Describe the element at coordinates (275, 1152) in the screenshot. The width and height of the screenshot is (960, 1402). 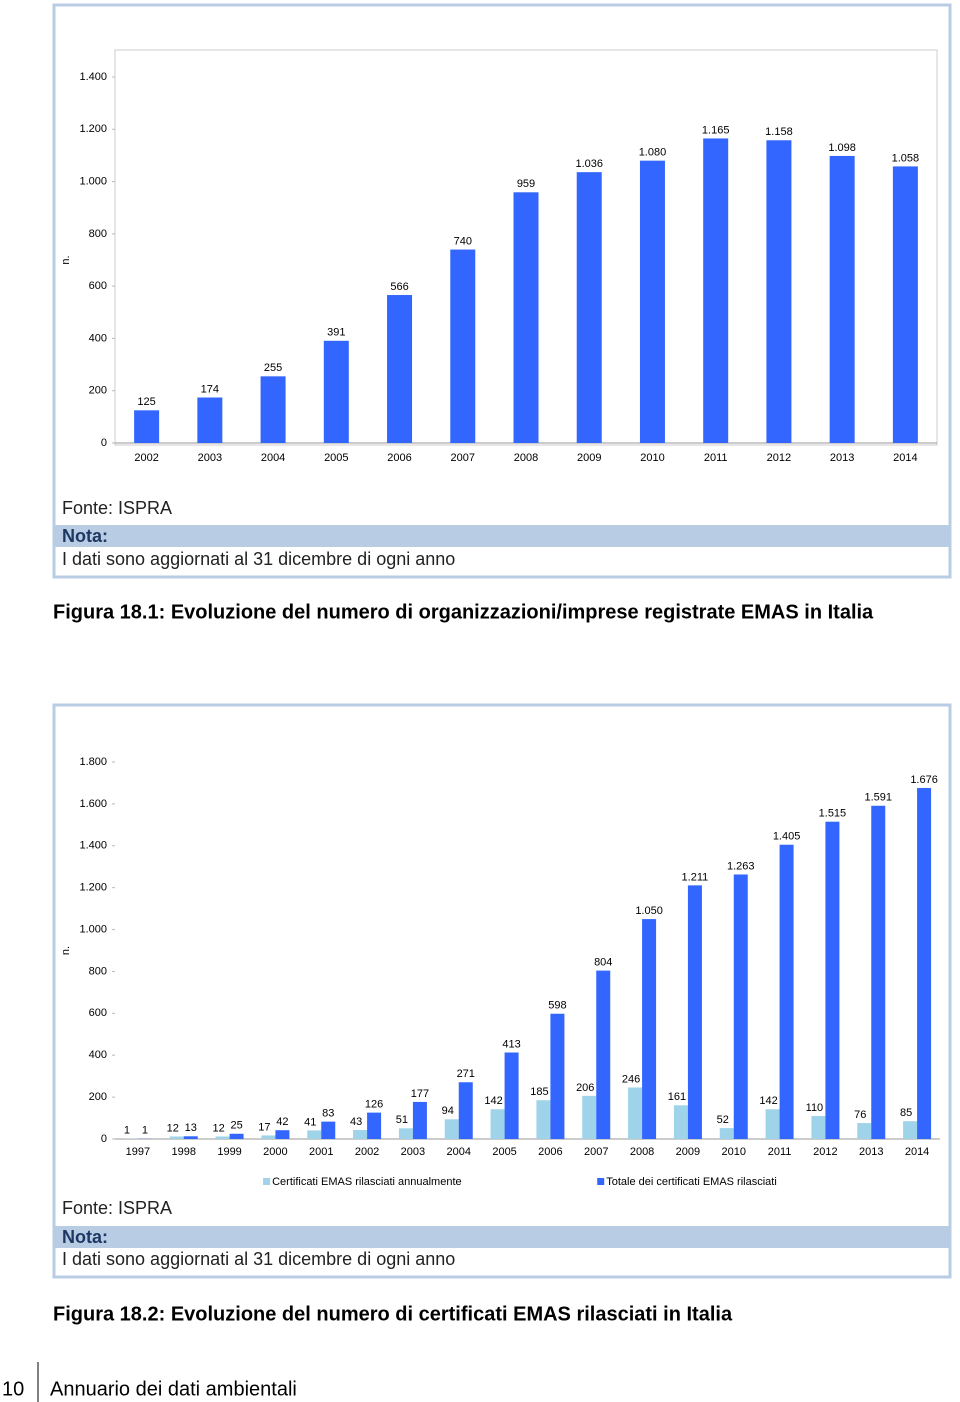
I see `x-tick-label: 2000` at that location.